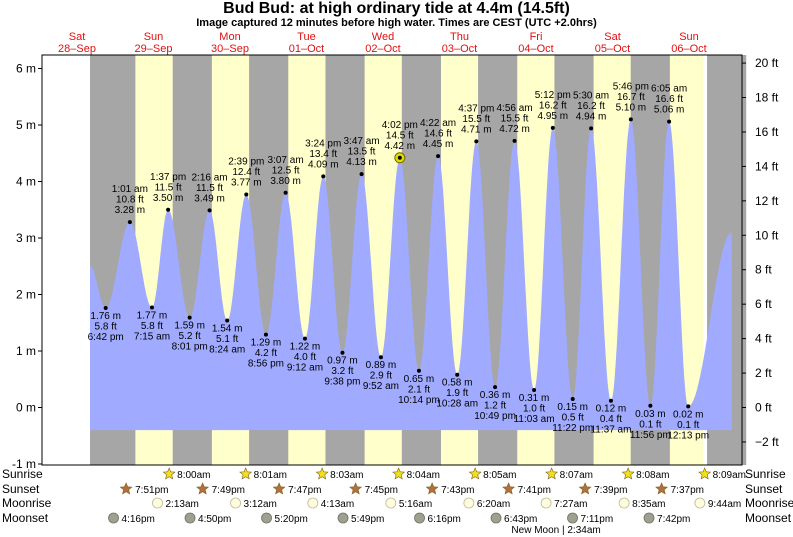 This screenshot has height=537, width=793. I want to click on tide-label: 4:56 am, so click(515, 108).